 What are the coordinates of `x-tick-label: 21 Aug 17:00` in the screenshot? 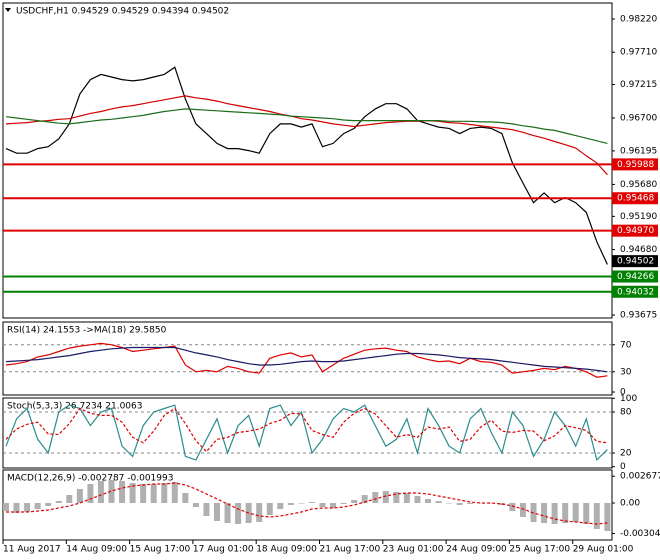 It's located at (350, 550).